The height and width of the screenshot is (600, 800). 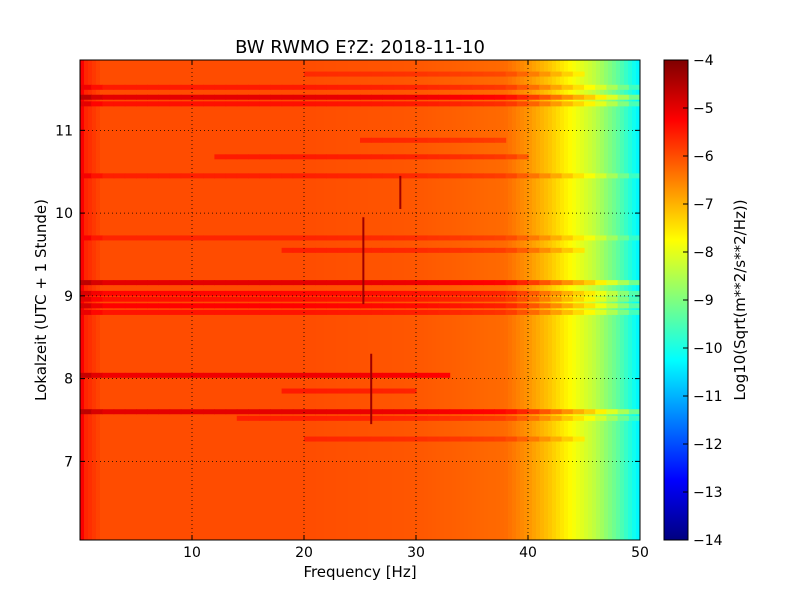 What do you see at coordinates (703, 109) in the screenshot?
I see `colorbar-tick-label: −5` at bounding box center [703, 109].